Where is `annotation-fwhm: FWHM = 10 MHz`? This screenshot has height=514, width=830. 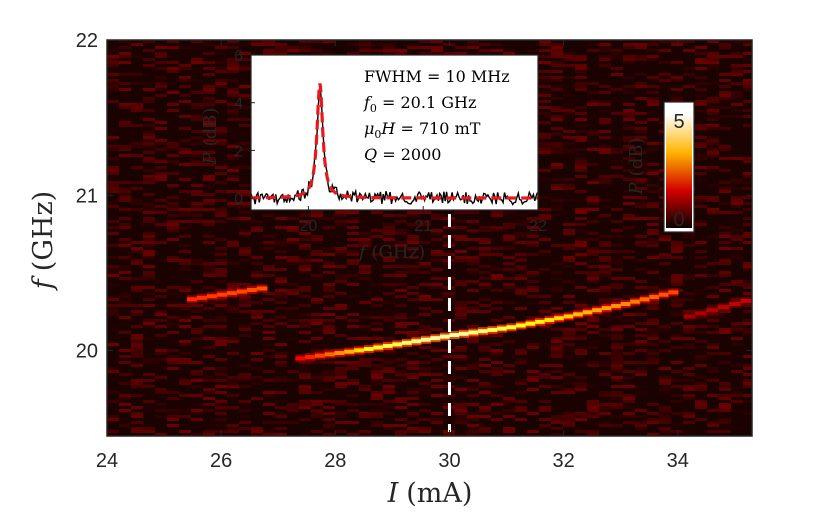
annotation-fwhm: FWHM = 10 MHz is located at coordinates (437, 76).